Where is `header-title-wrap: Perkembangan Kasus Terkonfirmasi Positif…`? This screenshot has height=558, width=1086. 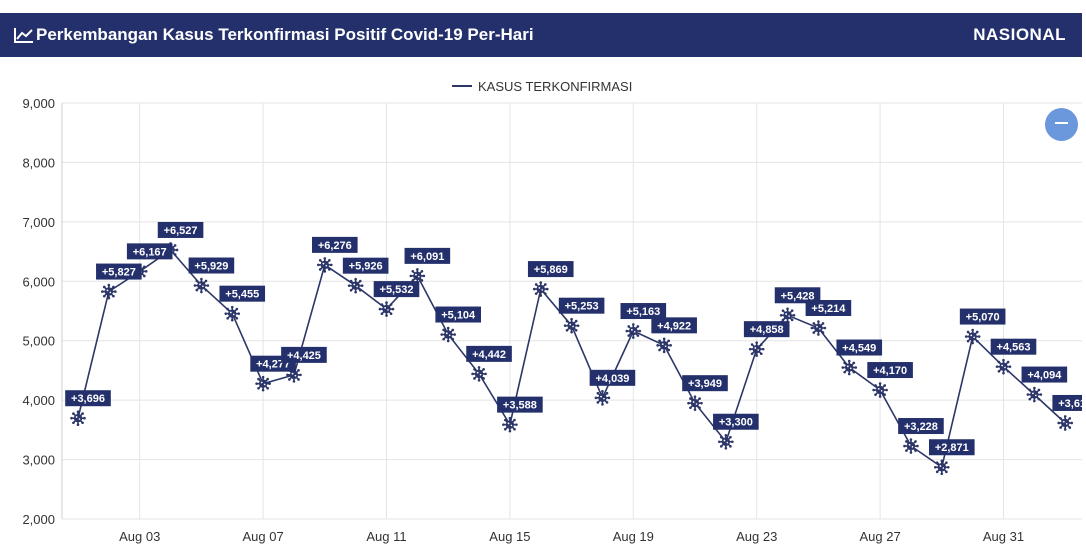
header-title-wrap: Perkembangan Kasus Terkonfirmasi Positif… is located at coordinates (274, 35).